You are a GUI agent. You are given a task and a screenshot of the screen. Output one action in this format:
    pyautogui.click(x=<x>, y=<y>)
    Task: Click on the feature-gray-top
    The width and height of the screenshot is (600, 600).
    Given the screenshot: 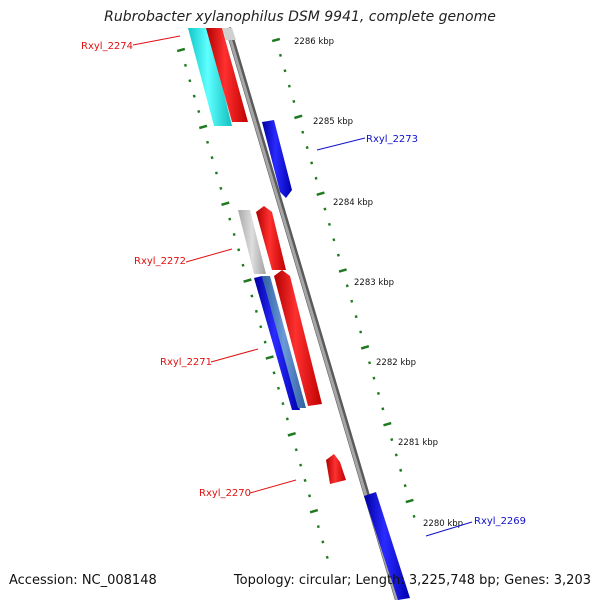 What is the action you would take?
    pyautogui.click(x=229, y=34)
    